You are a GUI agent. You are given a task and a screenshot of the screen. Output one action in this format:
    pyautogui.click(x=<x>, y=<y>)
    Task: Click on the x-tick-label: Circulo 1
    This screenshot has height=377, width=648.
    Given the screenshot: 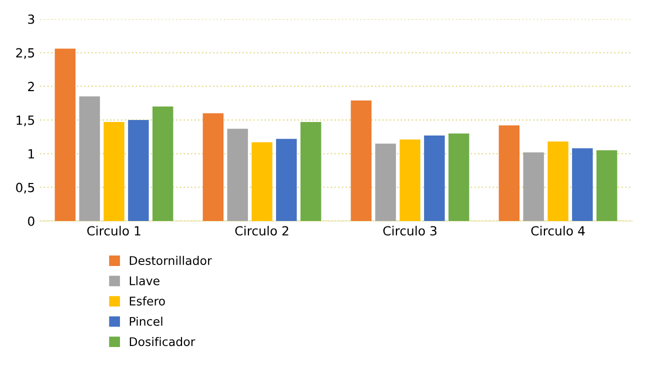 What is the action you would take?
    pyautogui.click(x=113, y=231)
    